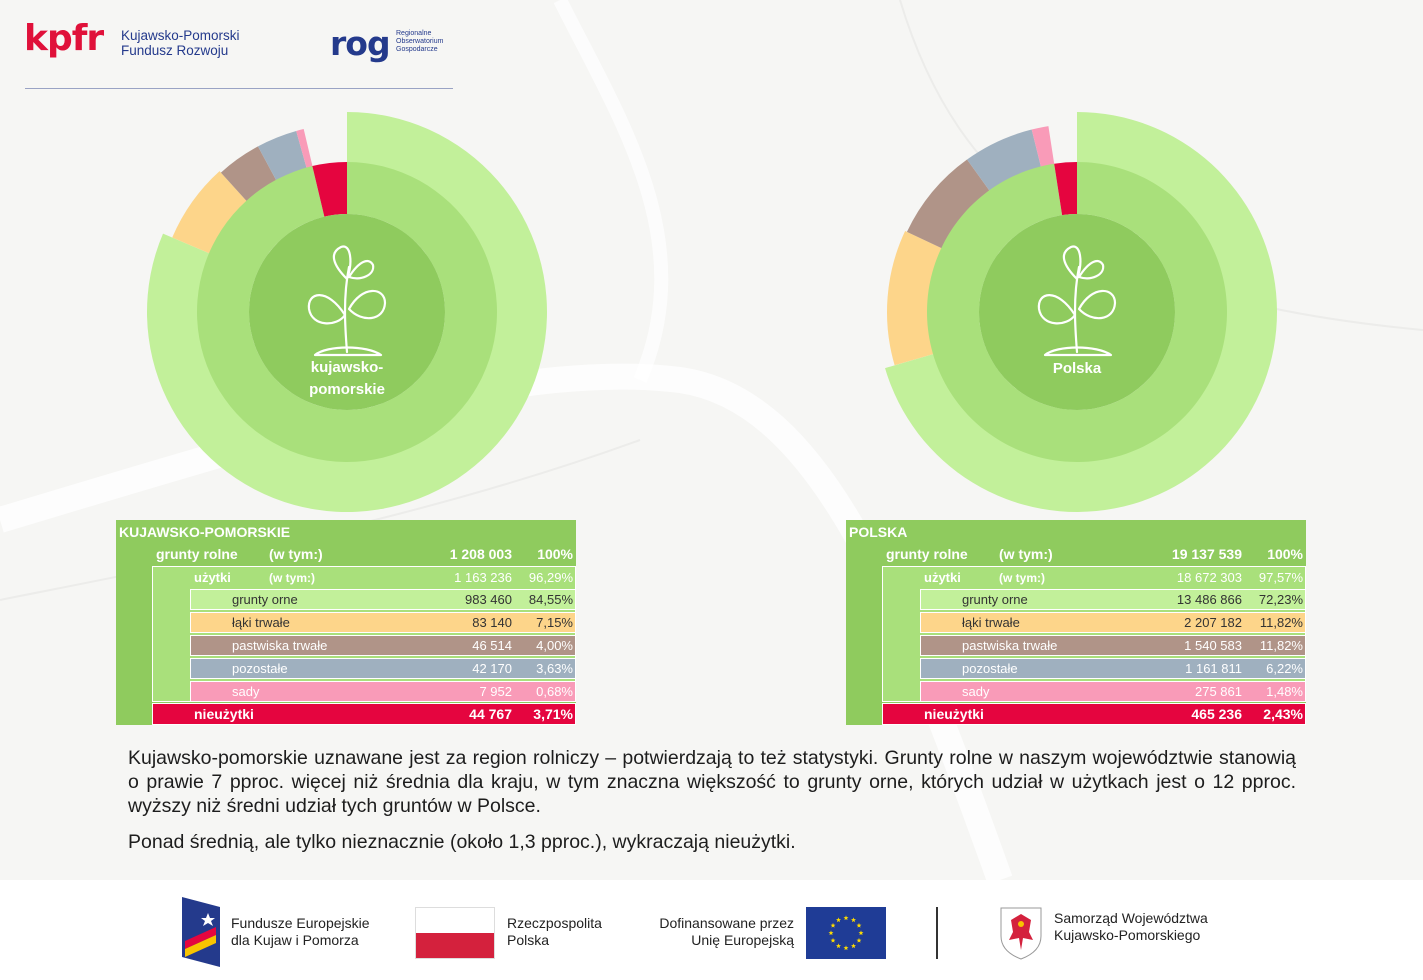  I want to click on fe-line2: dla Kujaw i Pomorza, so click(295, 940).